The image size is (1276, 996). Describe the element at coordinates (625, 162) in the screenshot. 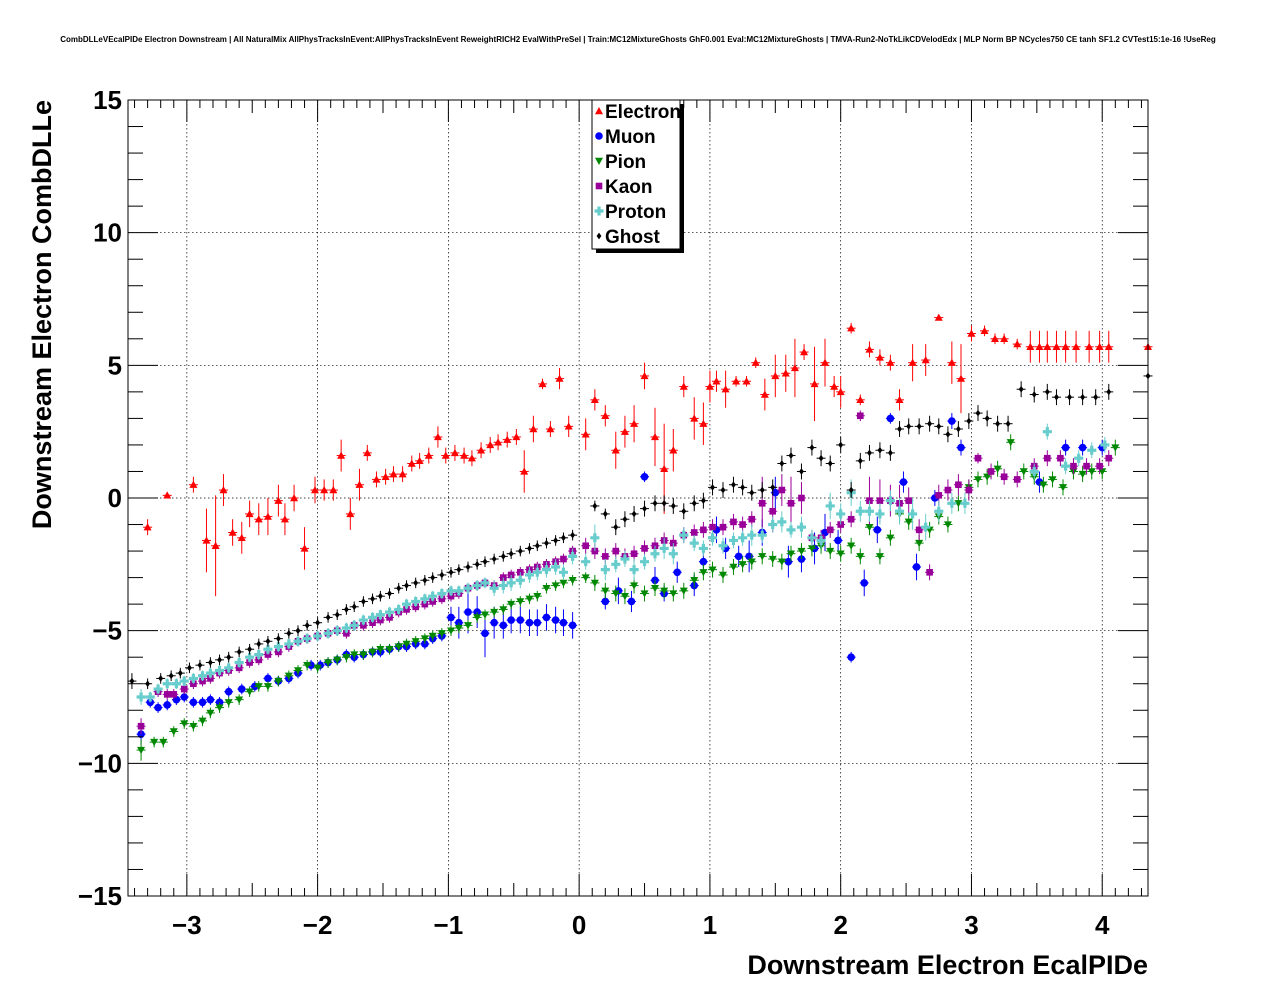

I see `legend-label: Pion` at that location.